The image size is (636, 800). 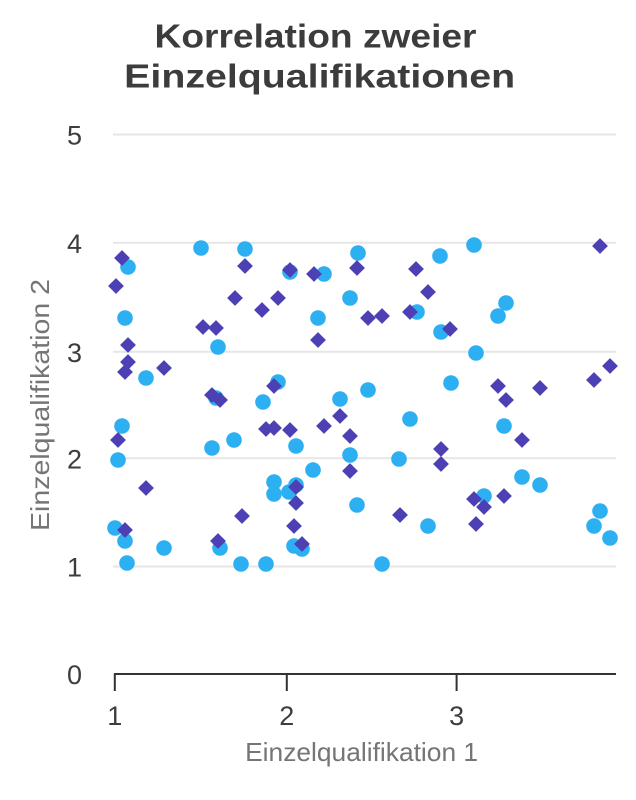 I want to click on svg-text: 4, so click(x=74, y=244).